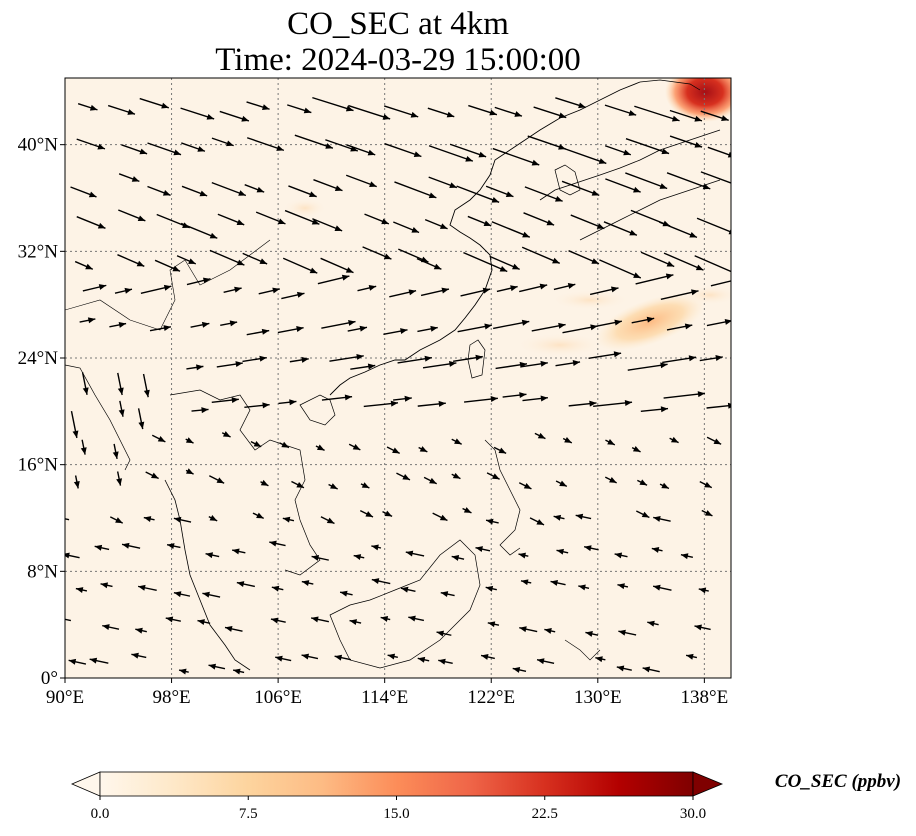 The height and width of the screenshot is (836, 916). I want to click on y-tick-label: 16°N, so click(38, 465).